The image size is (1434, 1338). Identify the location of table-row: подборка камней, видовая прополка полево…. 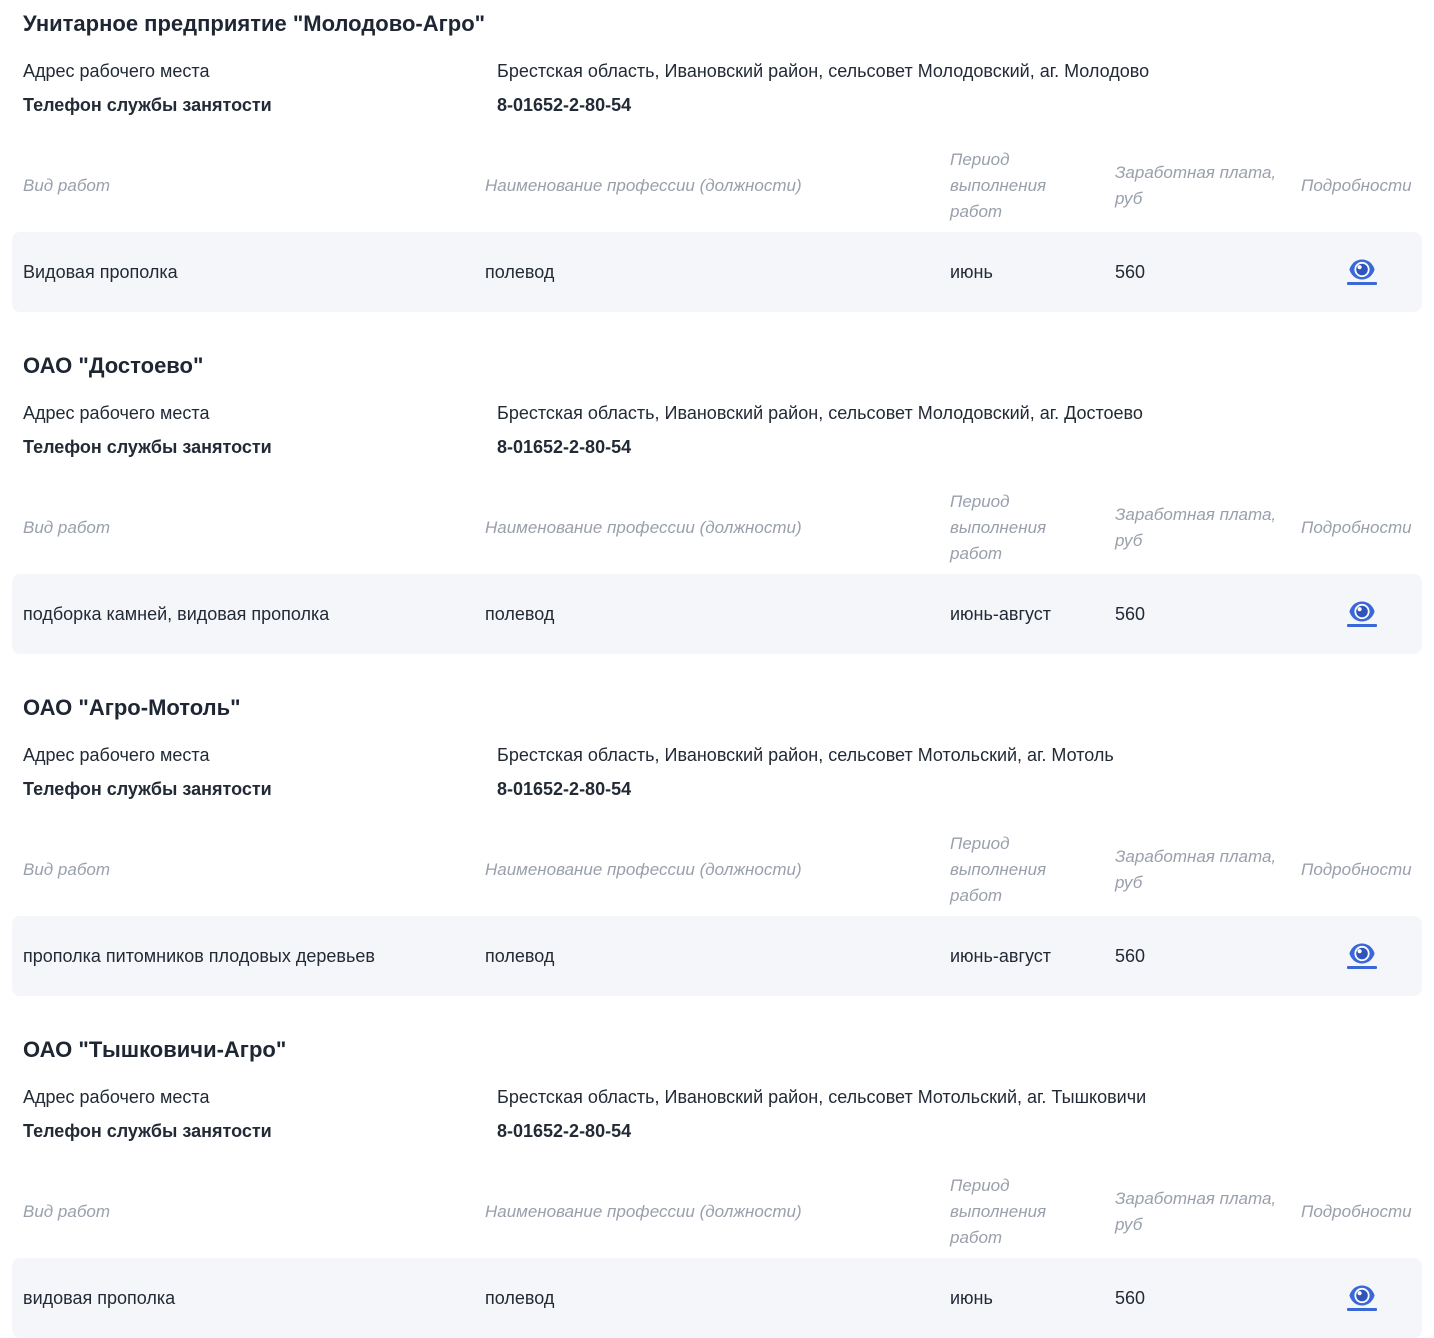
(717, 614).